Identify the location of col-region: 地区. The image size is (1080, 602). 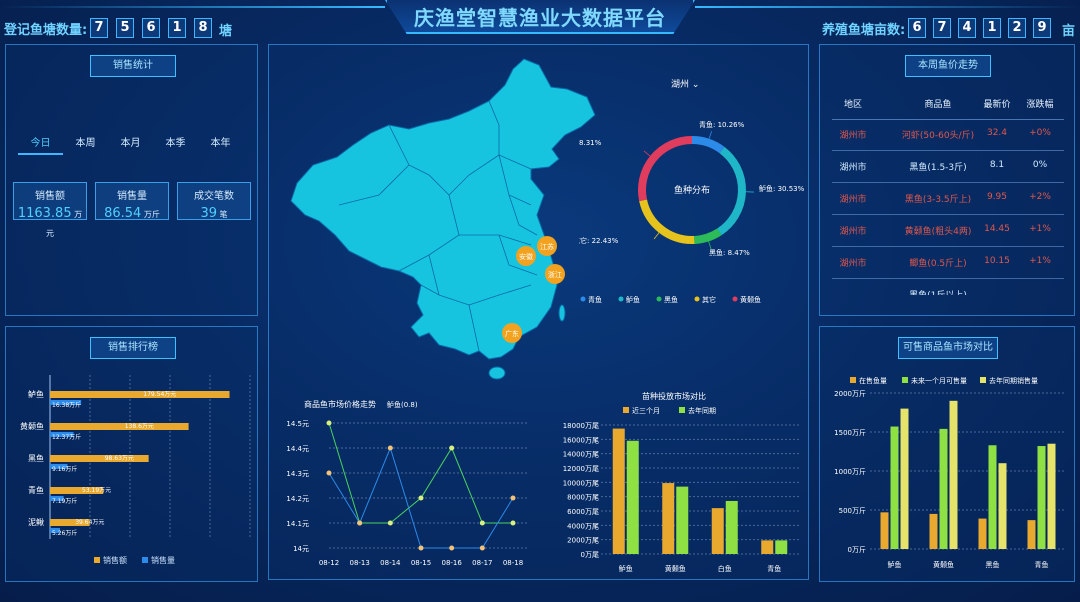
(852, 105).